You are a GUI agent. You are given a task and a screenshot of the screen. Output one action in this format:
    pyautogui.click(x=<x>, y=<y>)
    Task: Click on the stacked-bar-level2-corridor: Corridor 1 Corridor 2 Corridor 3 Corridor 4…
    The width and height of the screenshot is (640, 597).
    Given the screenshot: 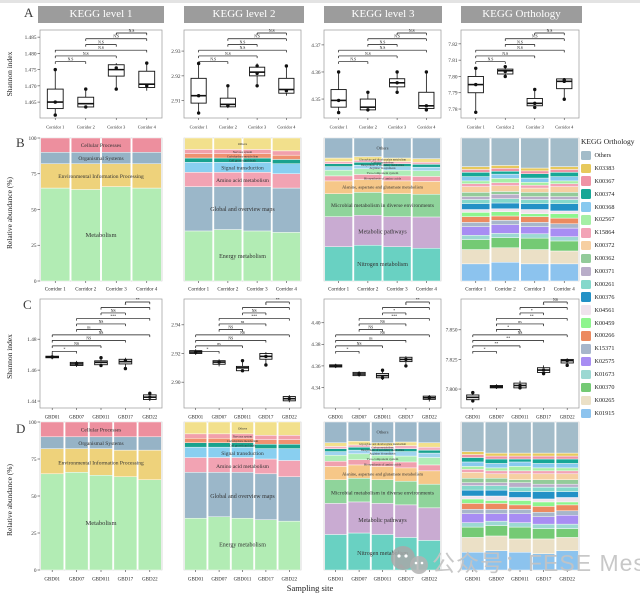 What is the action you would take?
    pyautogui.click(x=242, y=215)
    